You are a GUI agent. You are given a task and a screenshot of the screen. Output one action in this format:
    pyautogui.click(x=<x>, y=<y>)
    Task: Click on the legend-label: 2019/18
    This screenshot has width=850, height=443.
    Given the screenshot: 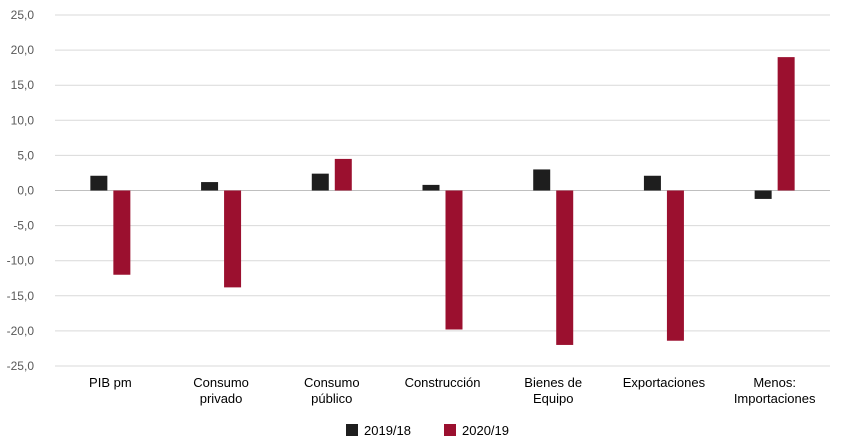 What is the action you would take?
    pyautogui.click(x=387, y=430)
    